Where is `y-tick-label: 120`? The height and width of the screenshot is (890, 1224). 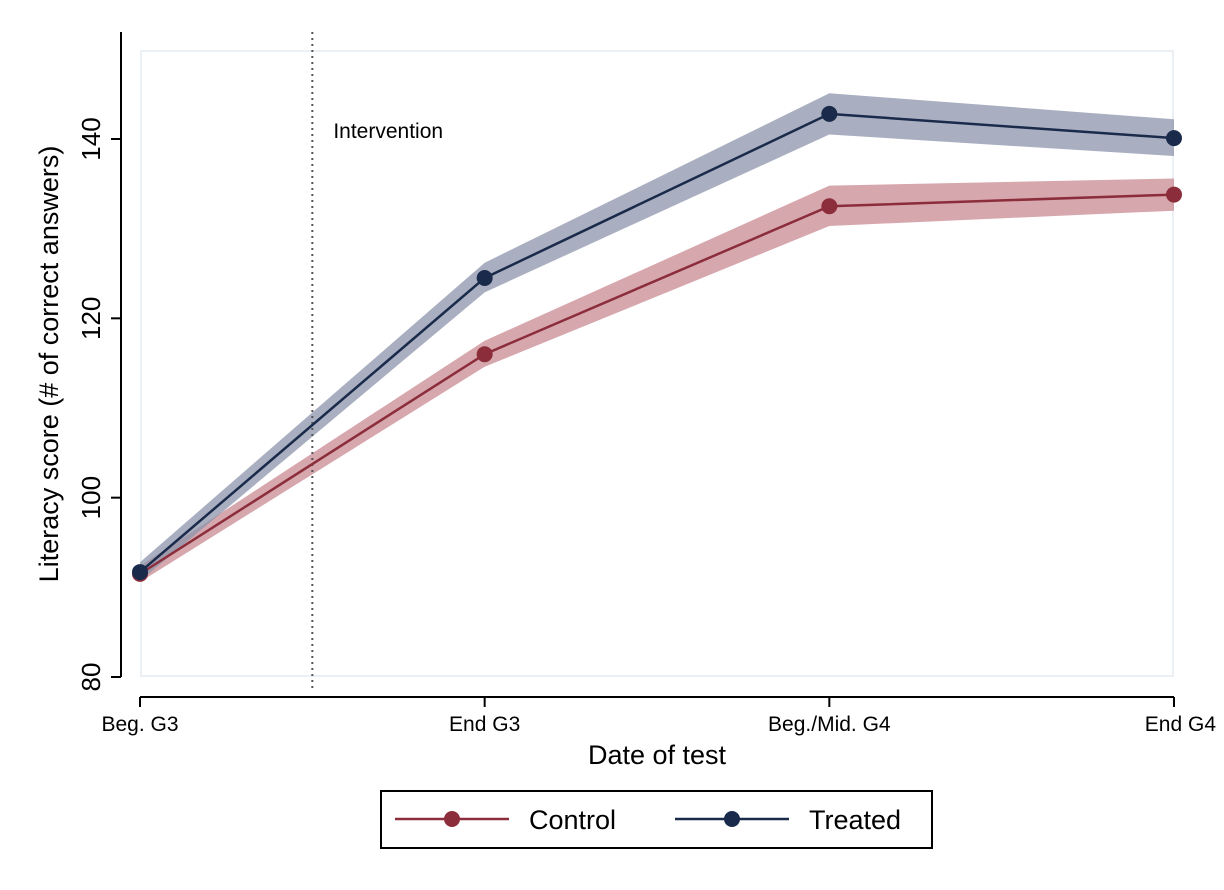 y-tick-label: 120 is located at coordinates (91, 318).